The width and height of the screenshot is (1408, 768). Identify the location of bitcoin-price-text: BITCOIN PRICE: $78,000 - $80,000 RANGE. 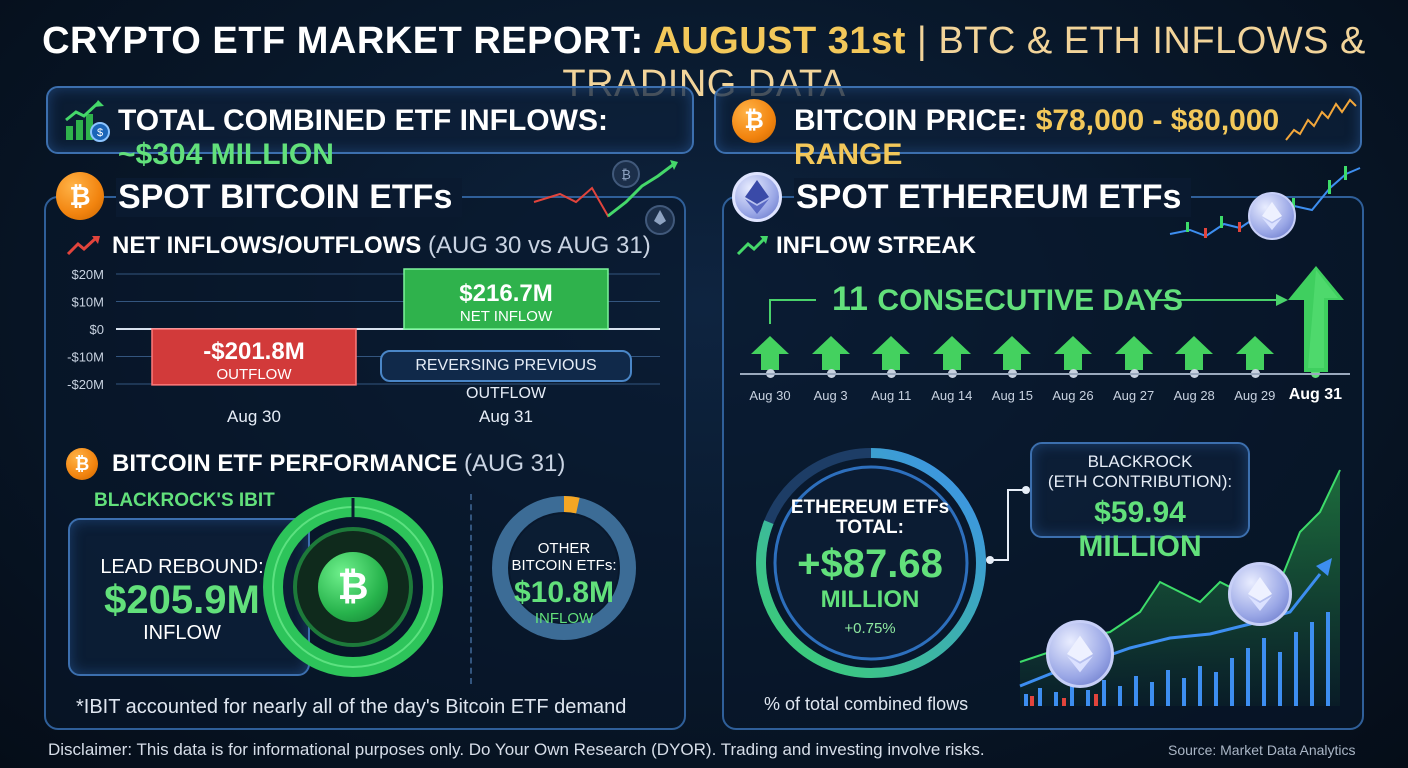
(1077, 138).